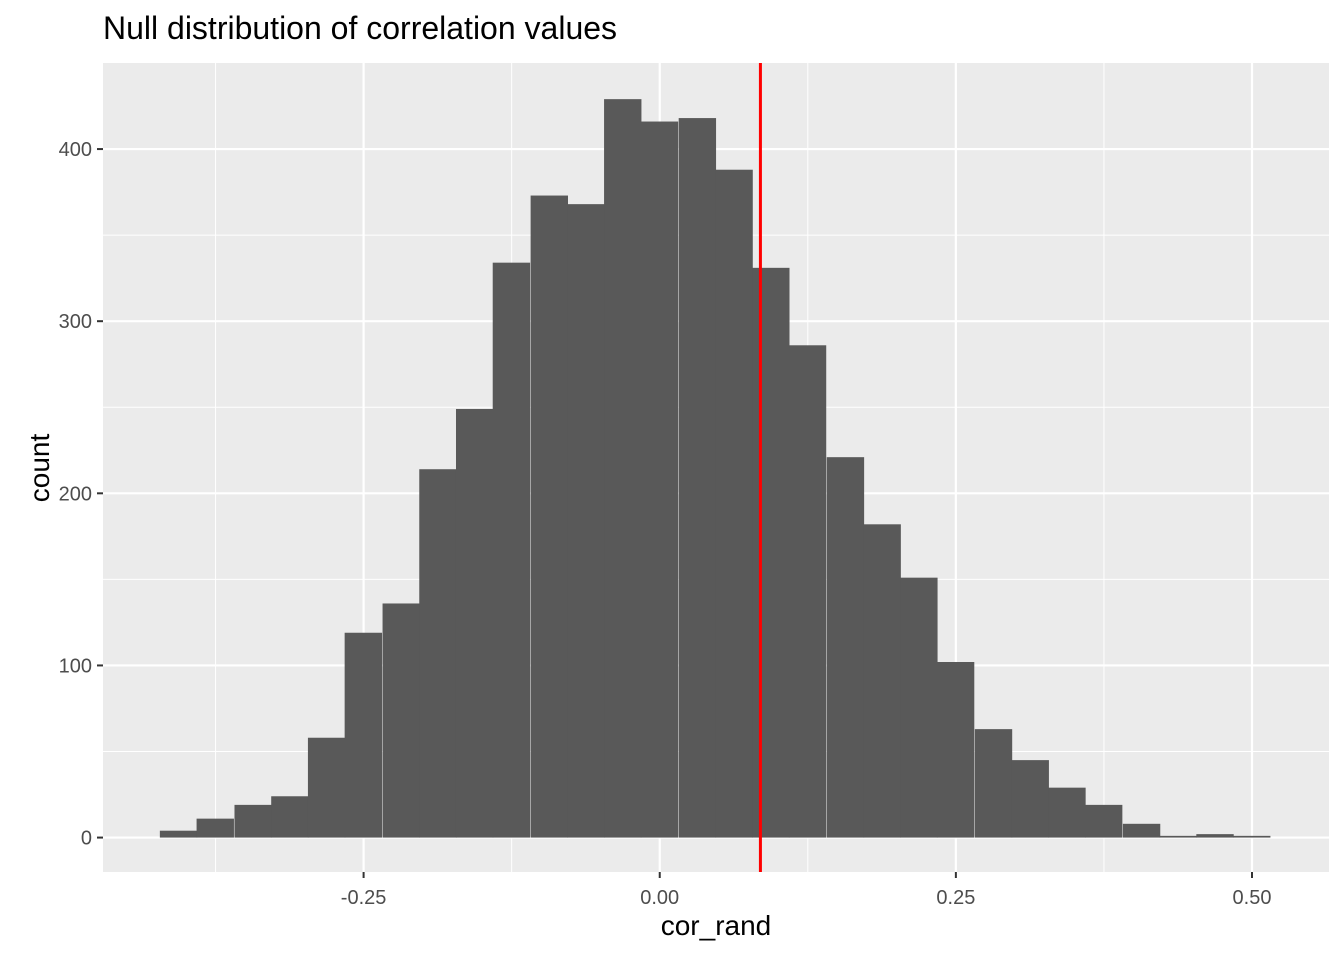 The width and height of the screenshot is (1344, 960). What do you see at coordinates (1252, 898) in the screenshot?
I see `x-tick-label: 0.50` at bounding box center [1252, 898].